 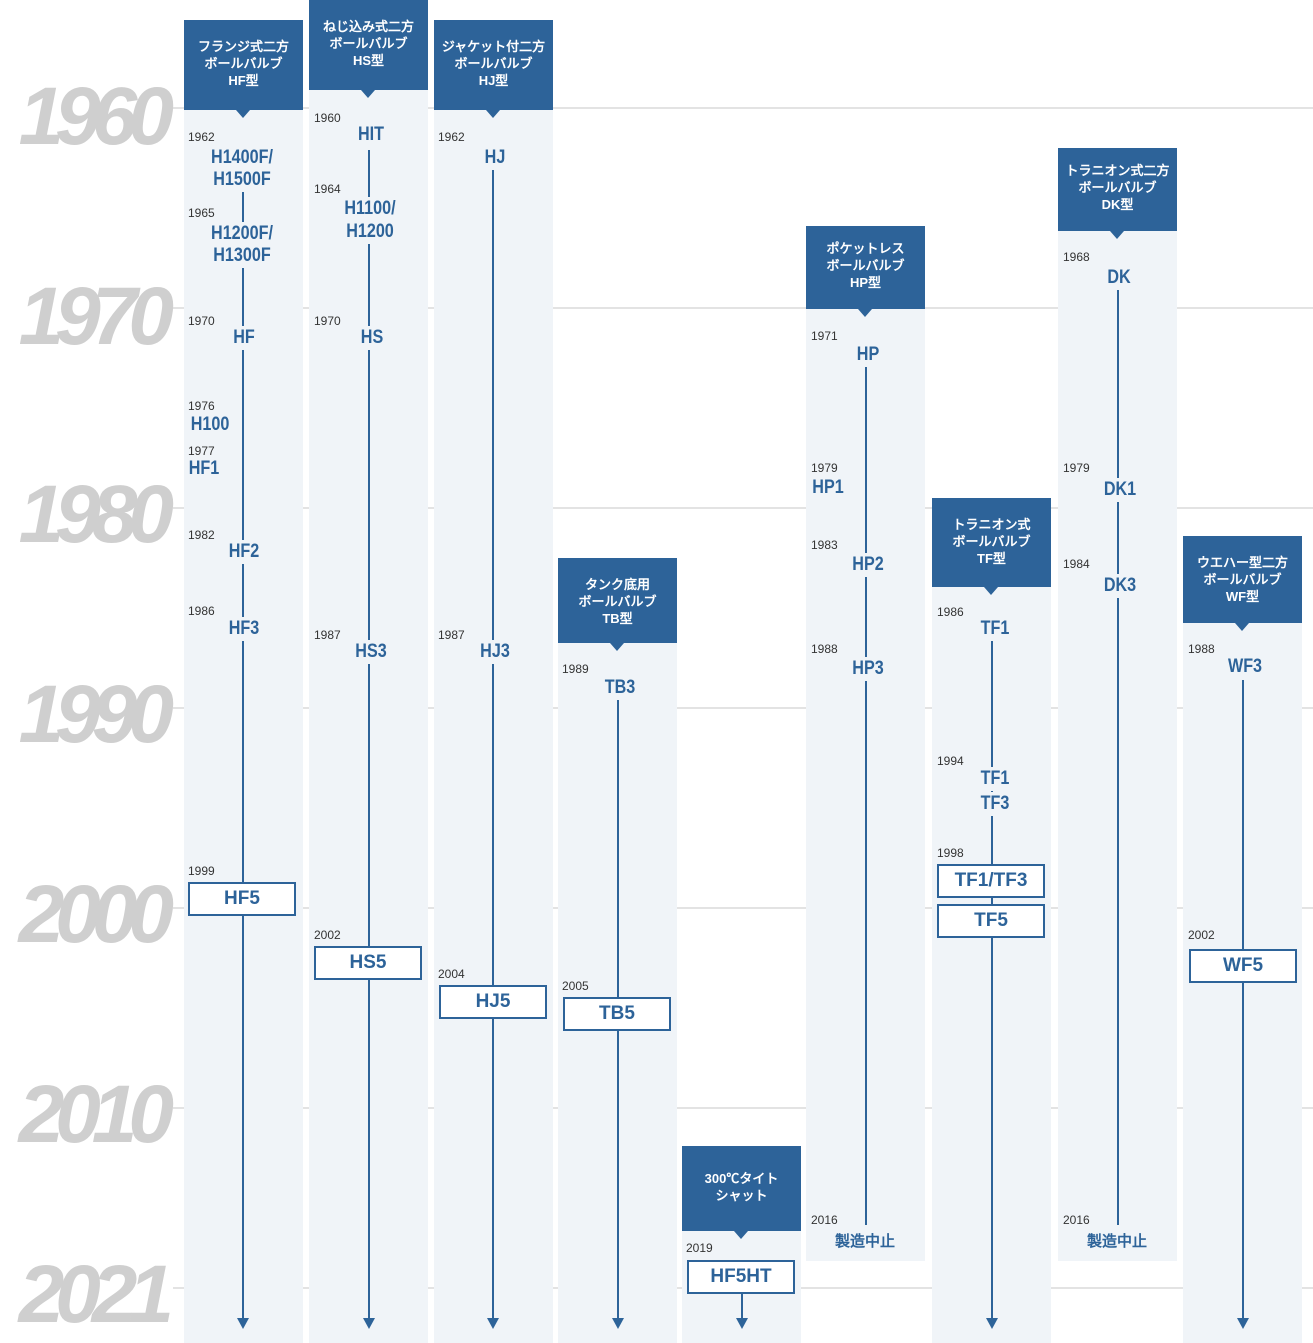 What do you see at coordinates (1119, 278) in the screenshot?
I see `entry-model: DK` at bounding box center [1119, 278].